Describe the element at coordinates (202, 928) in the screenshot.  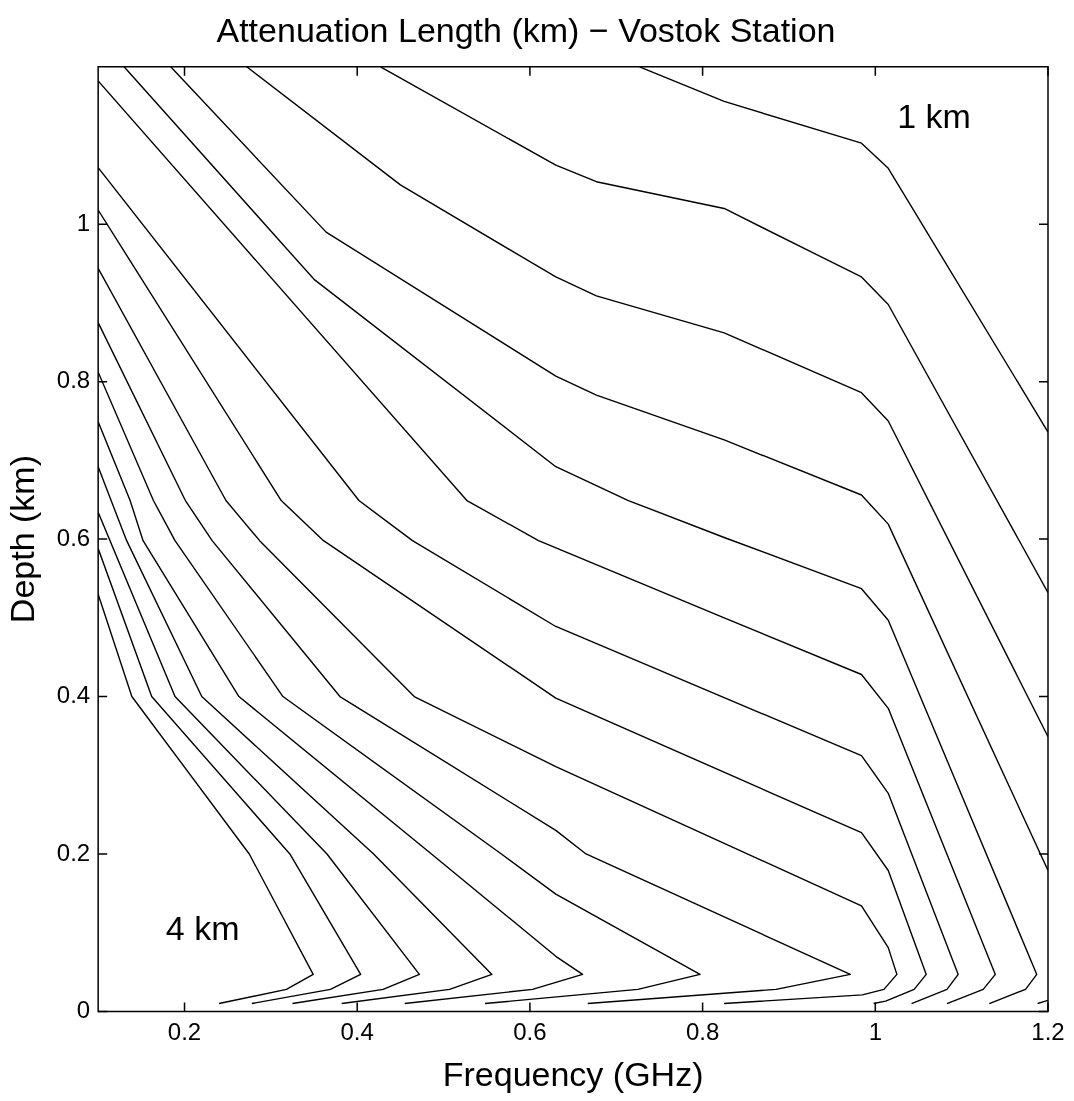
I see `annotation: 4 km` at that location.